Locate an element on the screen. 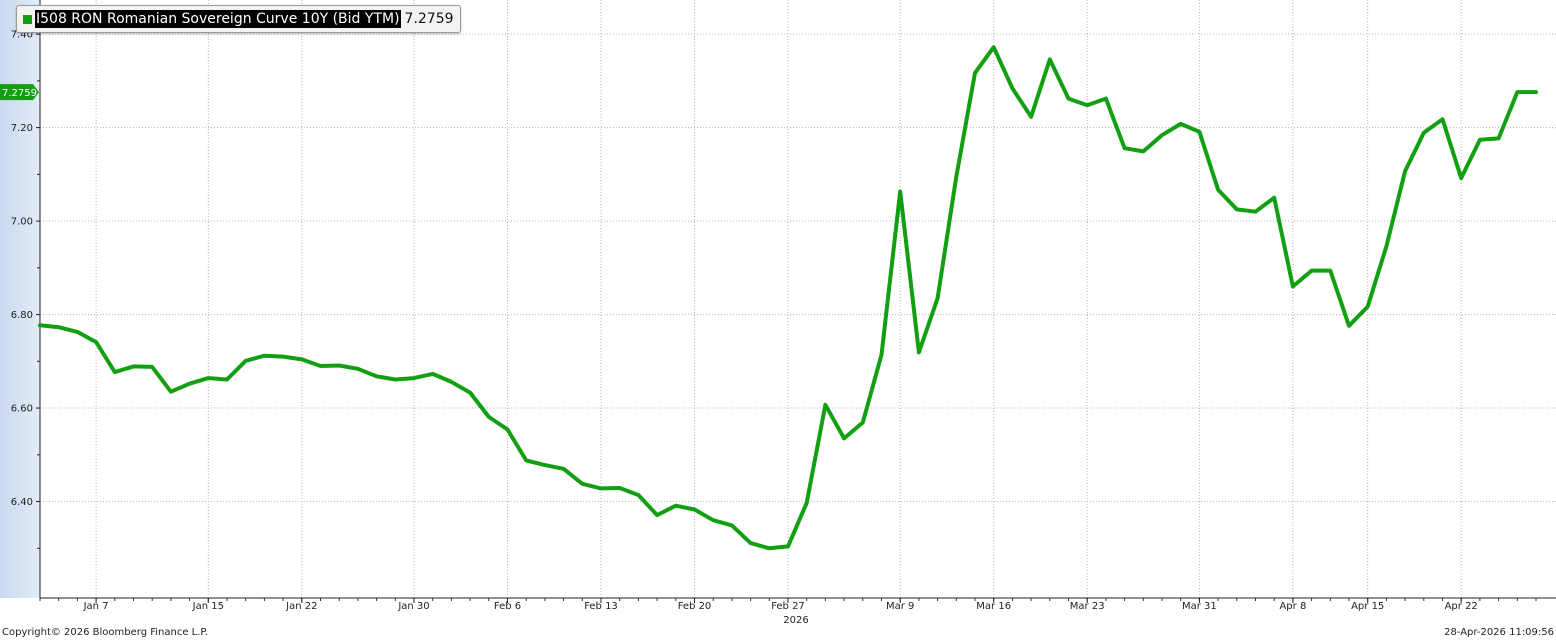  x-tick-label: Feb 27 is located at coordinates (788, 606).